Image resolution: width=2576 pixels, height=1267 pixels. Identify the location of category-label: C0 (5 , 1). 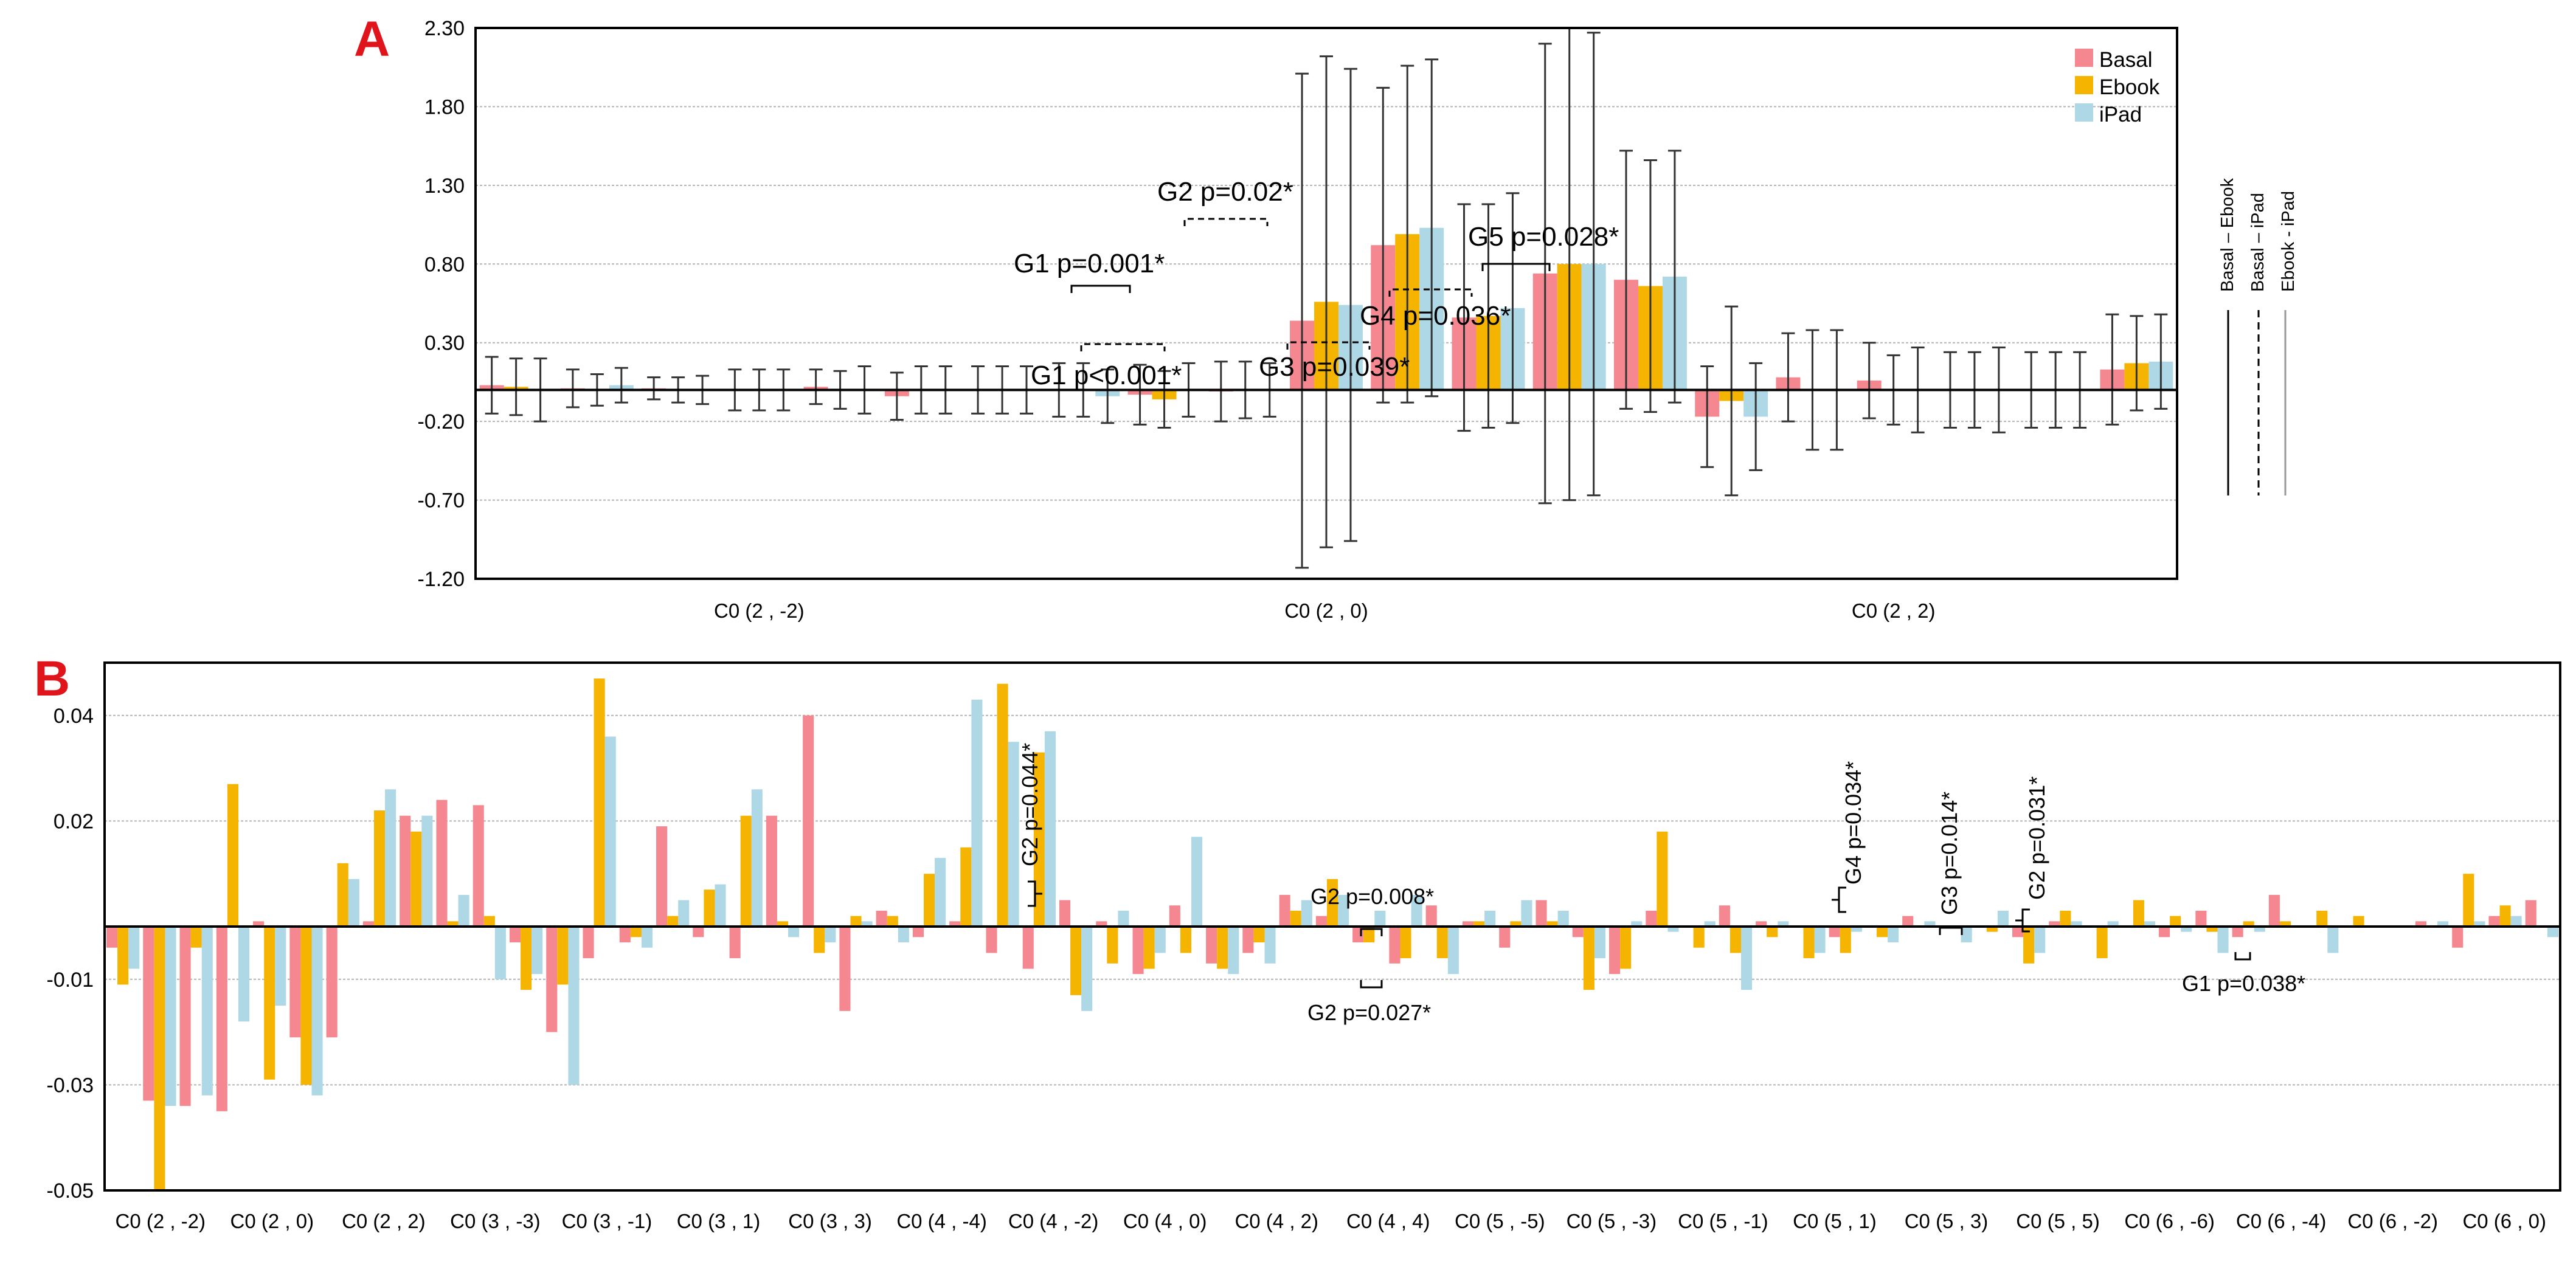
(1835, 1221).